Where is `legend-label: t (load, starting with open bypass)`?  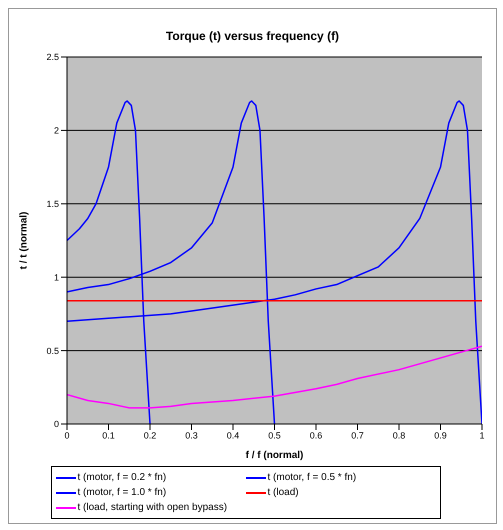 legend-label: t (load, starting with open bypass) is located at coordinates (153, 508).